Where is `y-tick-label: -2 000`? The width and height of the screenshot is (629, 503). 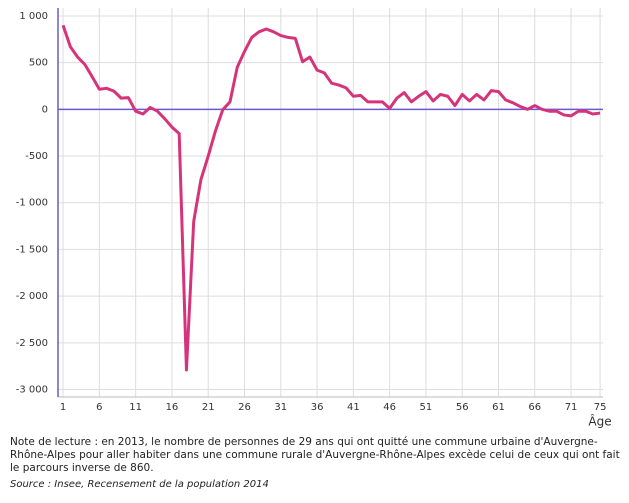
y-tick-label: -2 000 is located at coordinates (32, 296).